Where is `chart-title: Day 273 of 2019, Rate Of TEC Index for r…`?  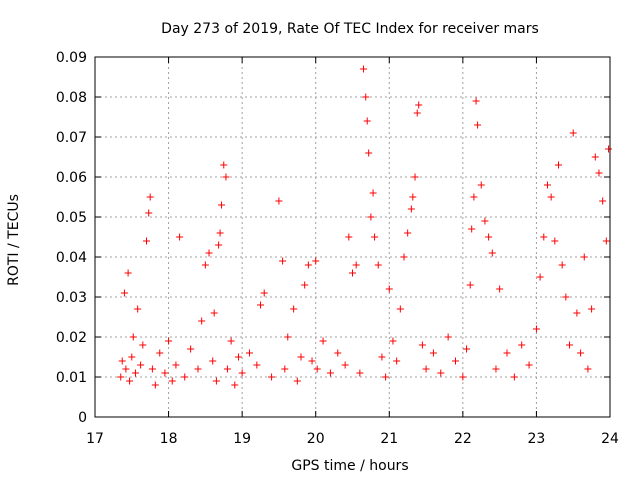 chart-title: Day 273 of 2019, Rate Of TEC Index for r… is located at coordinates (350, 29).